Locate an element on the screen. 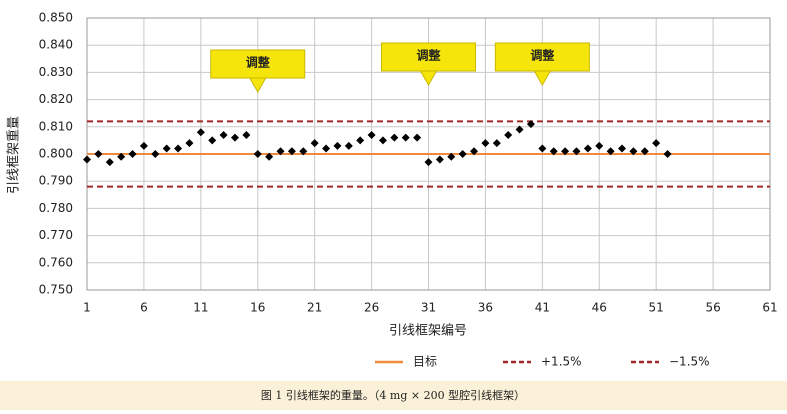 The image size is (787, 414). caption: 图 1 引线框架的重量。（4 mg × 200 型腔引线框架） is located at coordinates (393, 395).